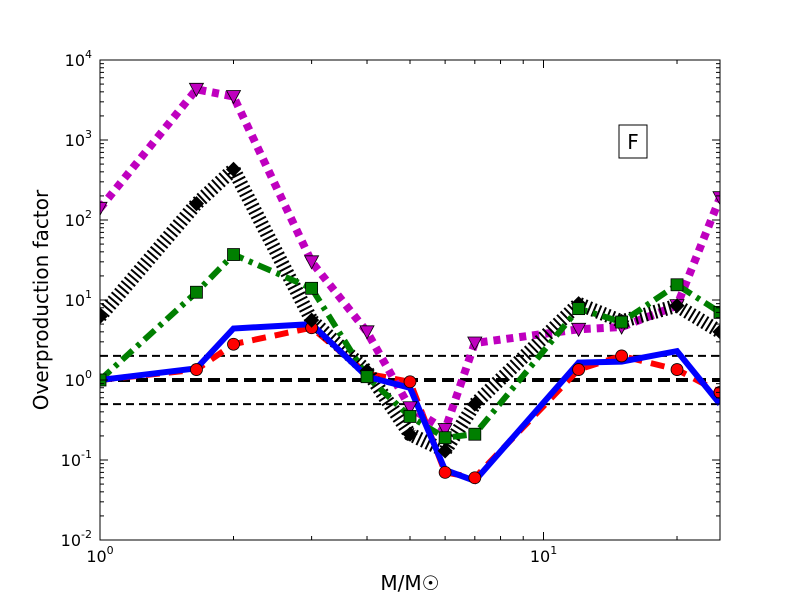  I want to click on y-tick-label: 10⁰, so click(78, 379).